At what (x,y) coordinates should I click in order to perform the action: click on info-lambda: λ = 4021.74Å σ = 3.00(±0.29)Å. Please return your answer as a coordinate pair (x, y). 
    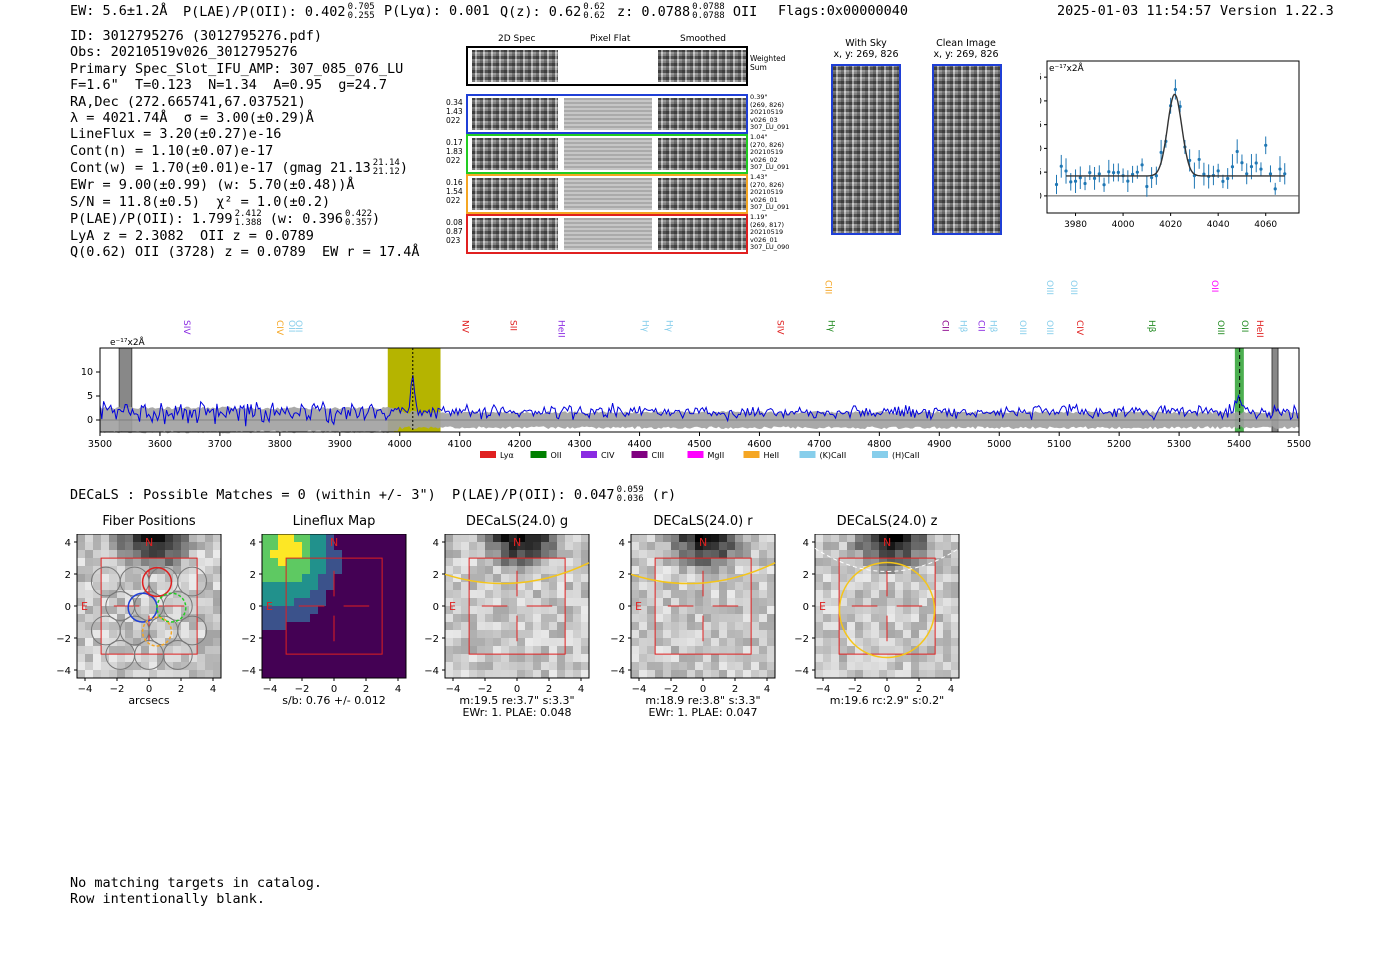
    Looking at the image, I should click on (192, 118).